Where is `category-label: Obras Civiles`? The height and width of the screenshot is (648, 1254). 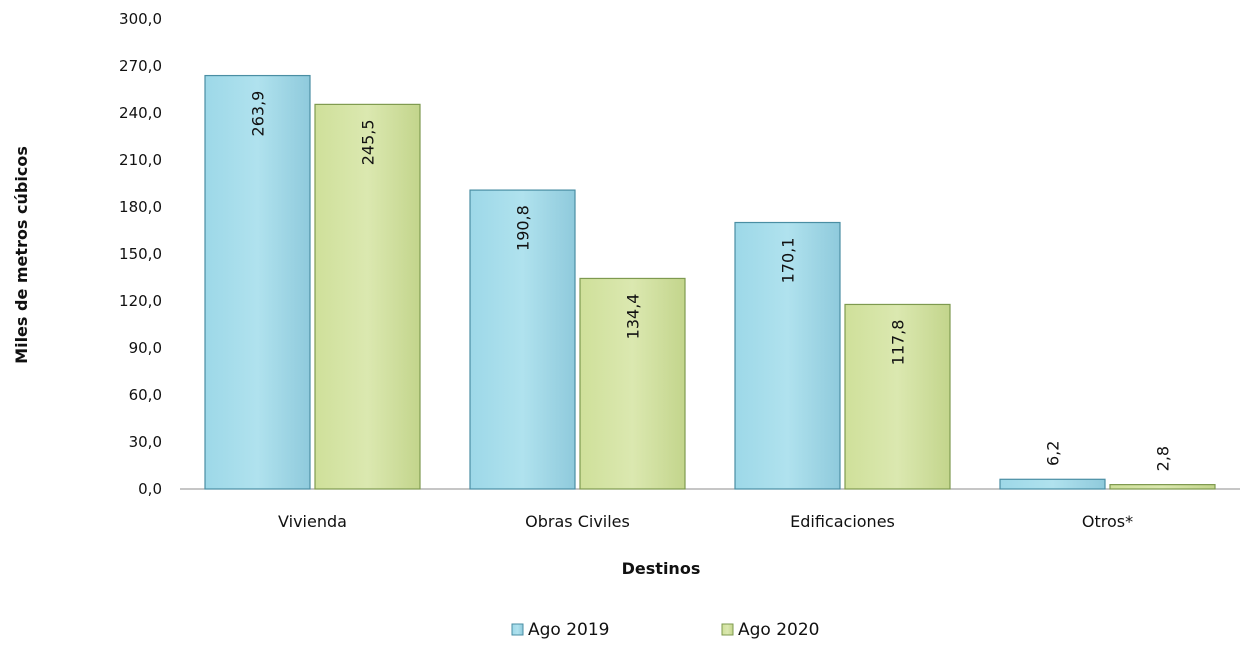
category-label: Obras Civiles is located at coordinates (577, 521).